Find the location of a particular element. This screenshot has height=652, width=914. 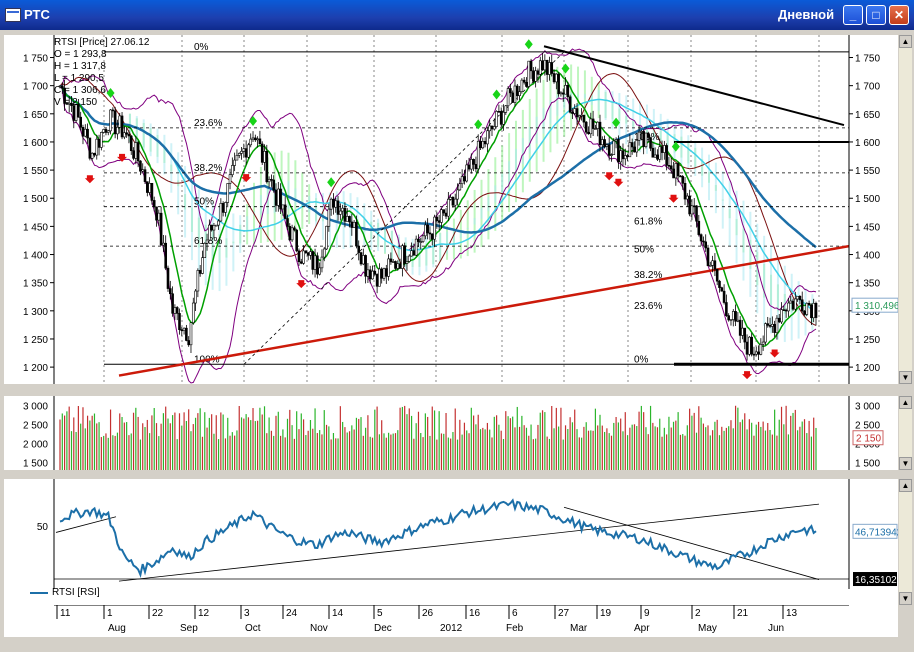

day-label: 19 is located at coordinates (606, 613).